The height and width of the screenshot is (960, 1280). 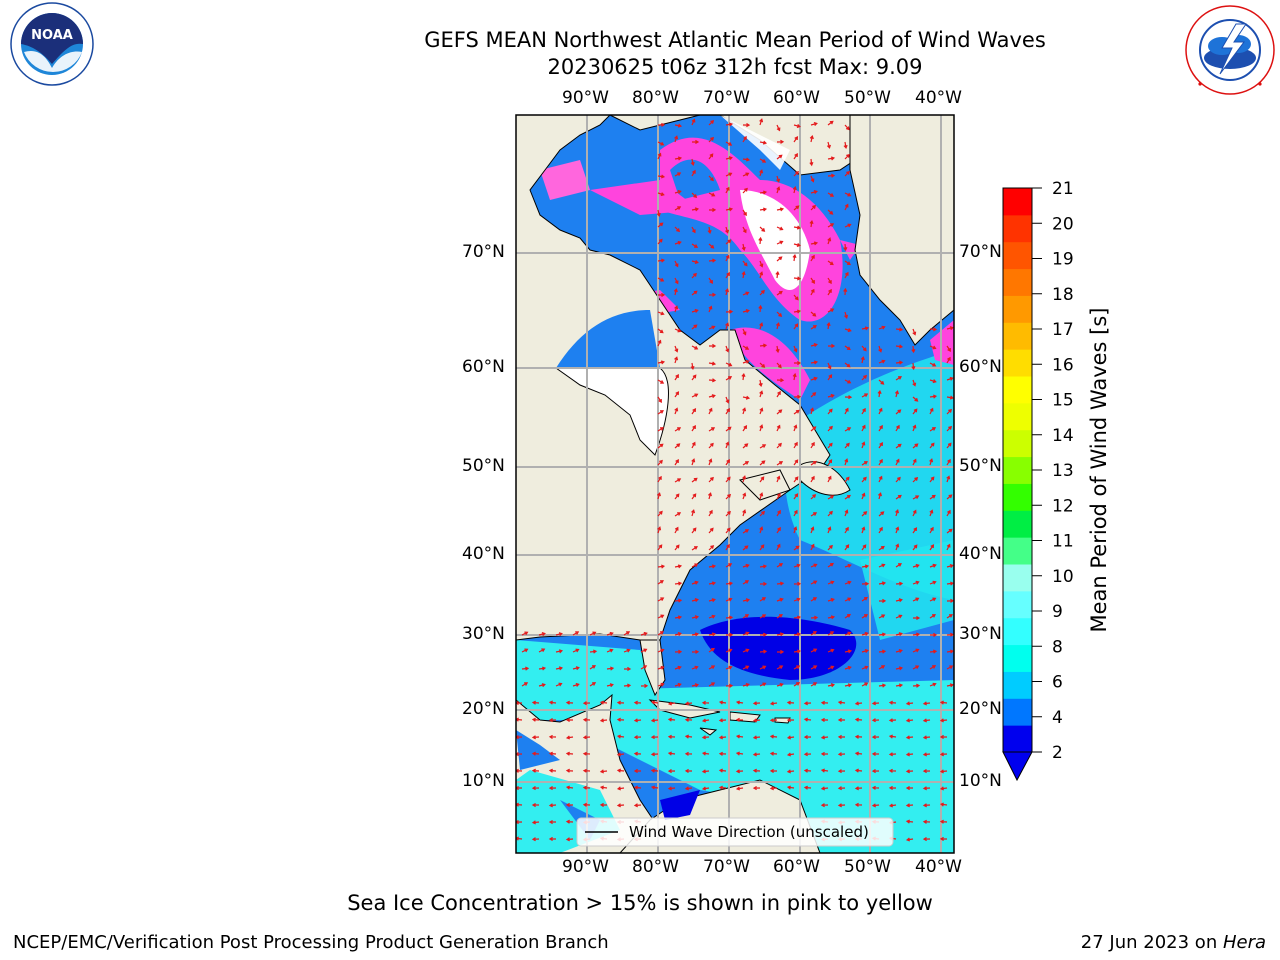 What do you see at coordinates (867, 867) in the screenshot?
I see `lon-label-bottom-50w: 50°W` at bounding box center [867, 867].